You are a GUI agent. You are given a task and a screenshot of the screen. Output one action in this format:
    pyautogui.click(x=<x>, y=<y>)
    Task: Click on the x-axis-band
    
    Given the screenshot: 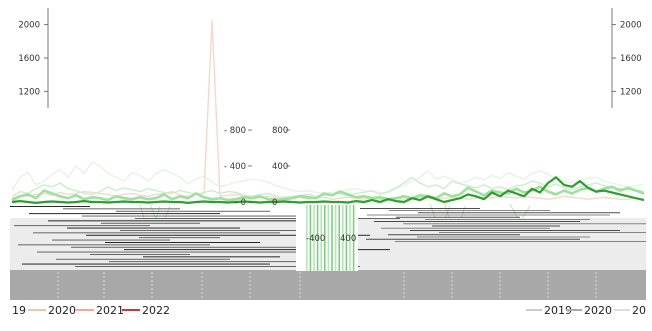 What is the action you would take?
    pyautogui.click(x=328, y=285)
    